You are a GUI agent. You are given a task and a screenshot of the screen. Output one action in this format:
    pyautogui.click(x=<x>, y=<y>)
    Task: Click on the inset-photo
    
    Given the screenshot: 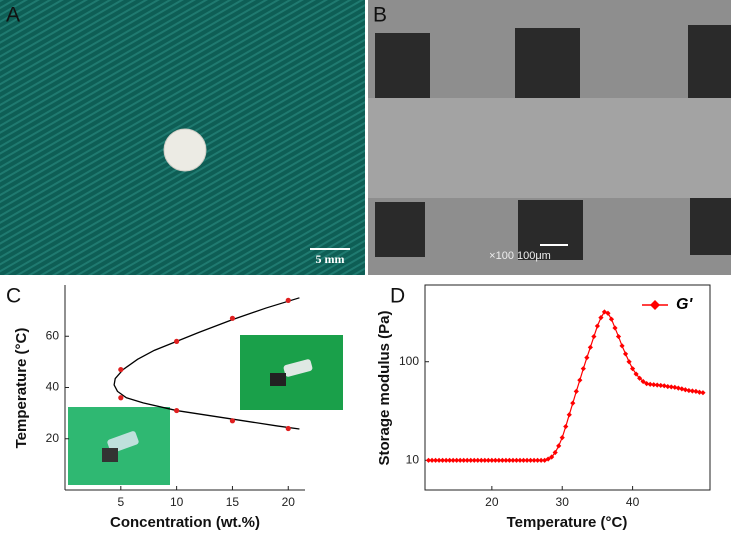 What is the action you would take?
    pyautogui.click(x=205, y=410)
    